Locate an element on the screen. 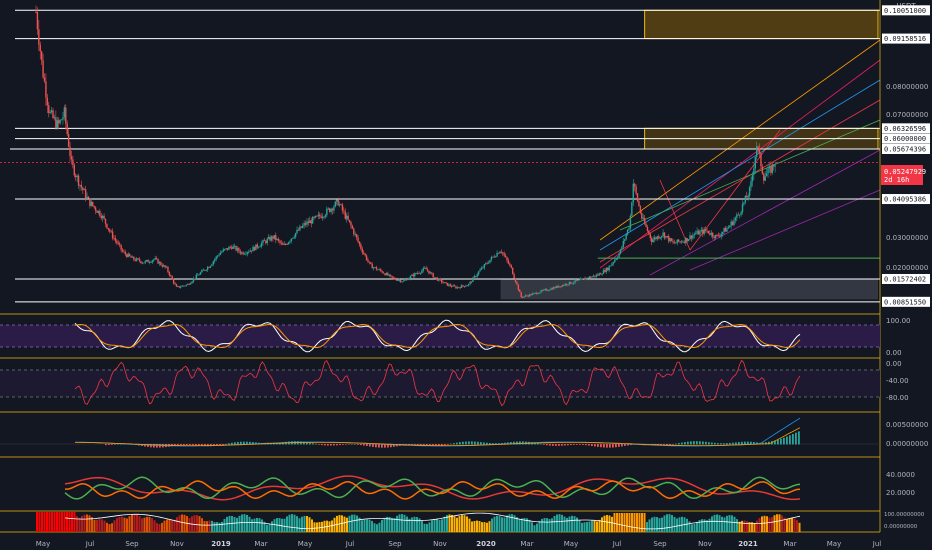 The width and height of the screenshot is (932, 550). level-label: 0.06326596 is located at coordinates (905, 129).